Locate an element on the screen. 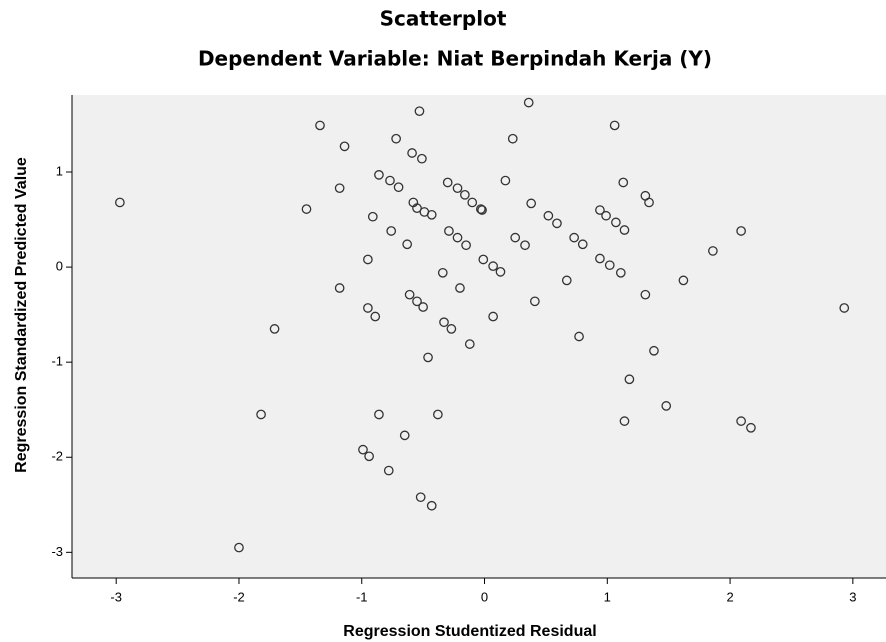  x-tick-label: 3 is located at coordinates (852, 596).